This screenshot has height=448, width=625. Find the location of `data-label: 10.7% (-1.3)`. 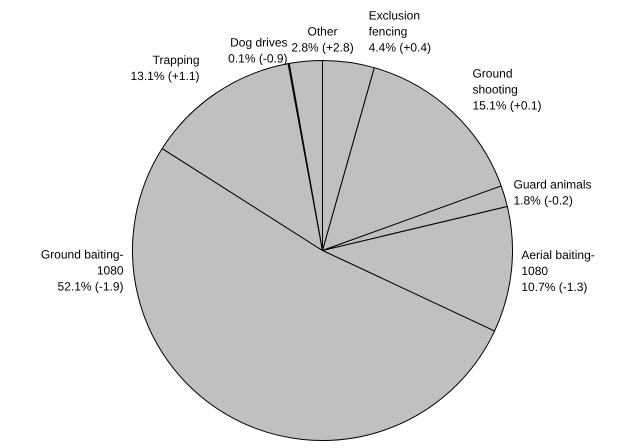

data-label: 10.7% (-1.3) is located at coordinates (554, 287).